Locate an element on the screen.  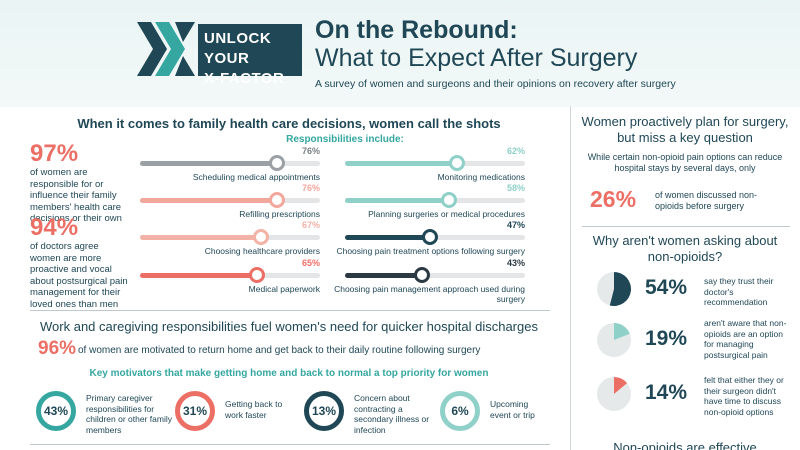
pie-icon-trust is located at coordinates (614, 289).